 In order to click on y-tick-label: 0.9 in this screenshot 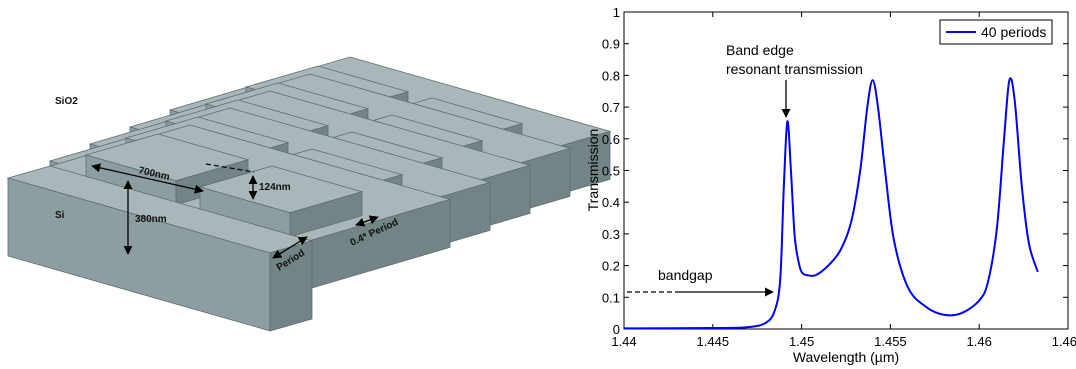, I will do `click(611, 44)`.